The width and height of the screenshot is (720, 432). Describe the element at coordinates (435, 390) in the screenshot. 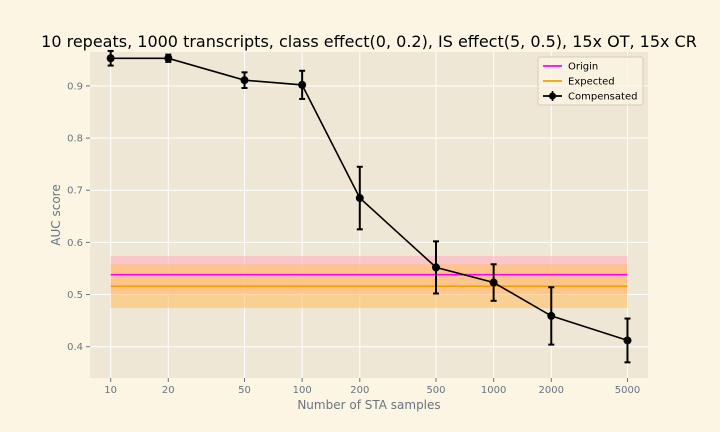

I see `x-tick-label: 500` at that location.